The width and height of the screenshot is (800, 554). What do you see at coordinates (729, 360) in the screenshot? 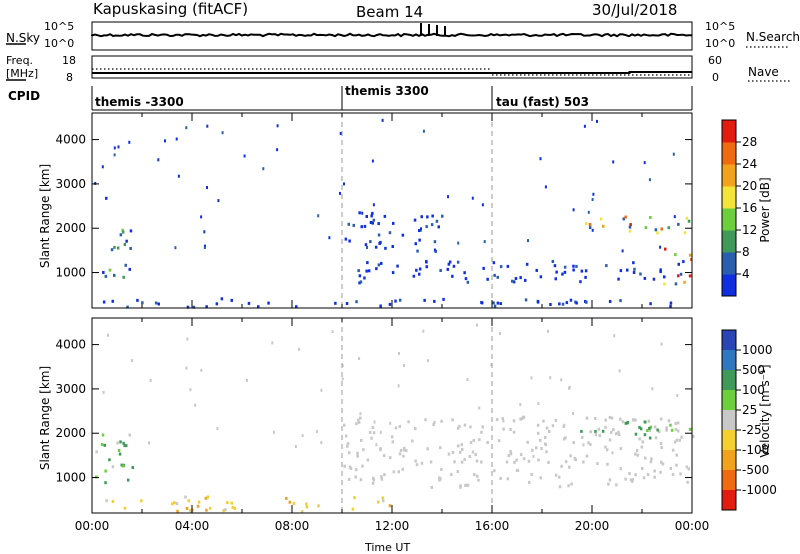
I see `velocity-colorbar-swatch` at bounding box center [729, 360].